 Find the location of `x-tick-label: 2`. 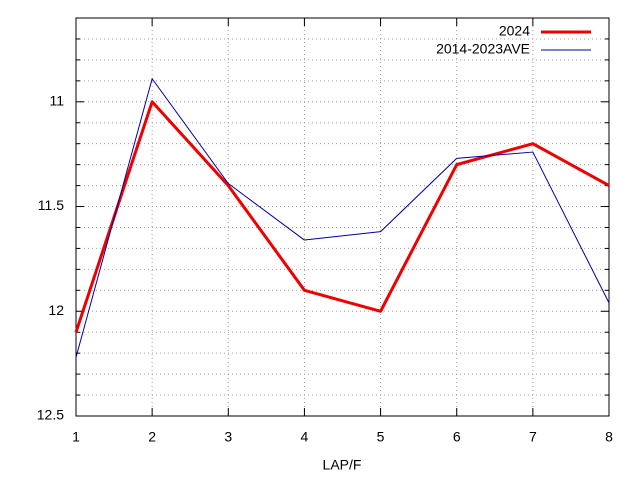

x-tick-label: 2 is located at coordinates (152, 437).